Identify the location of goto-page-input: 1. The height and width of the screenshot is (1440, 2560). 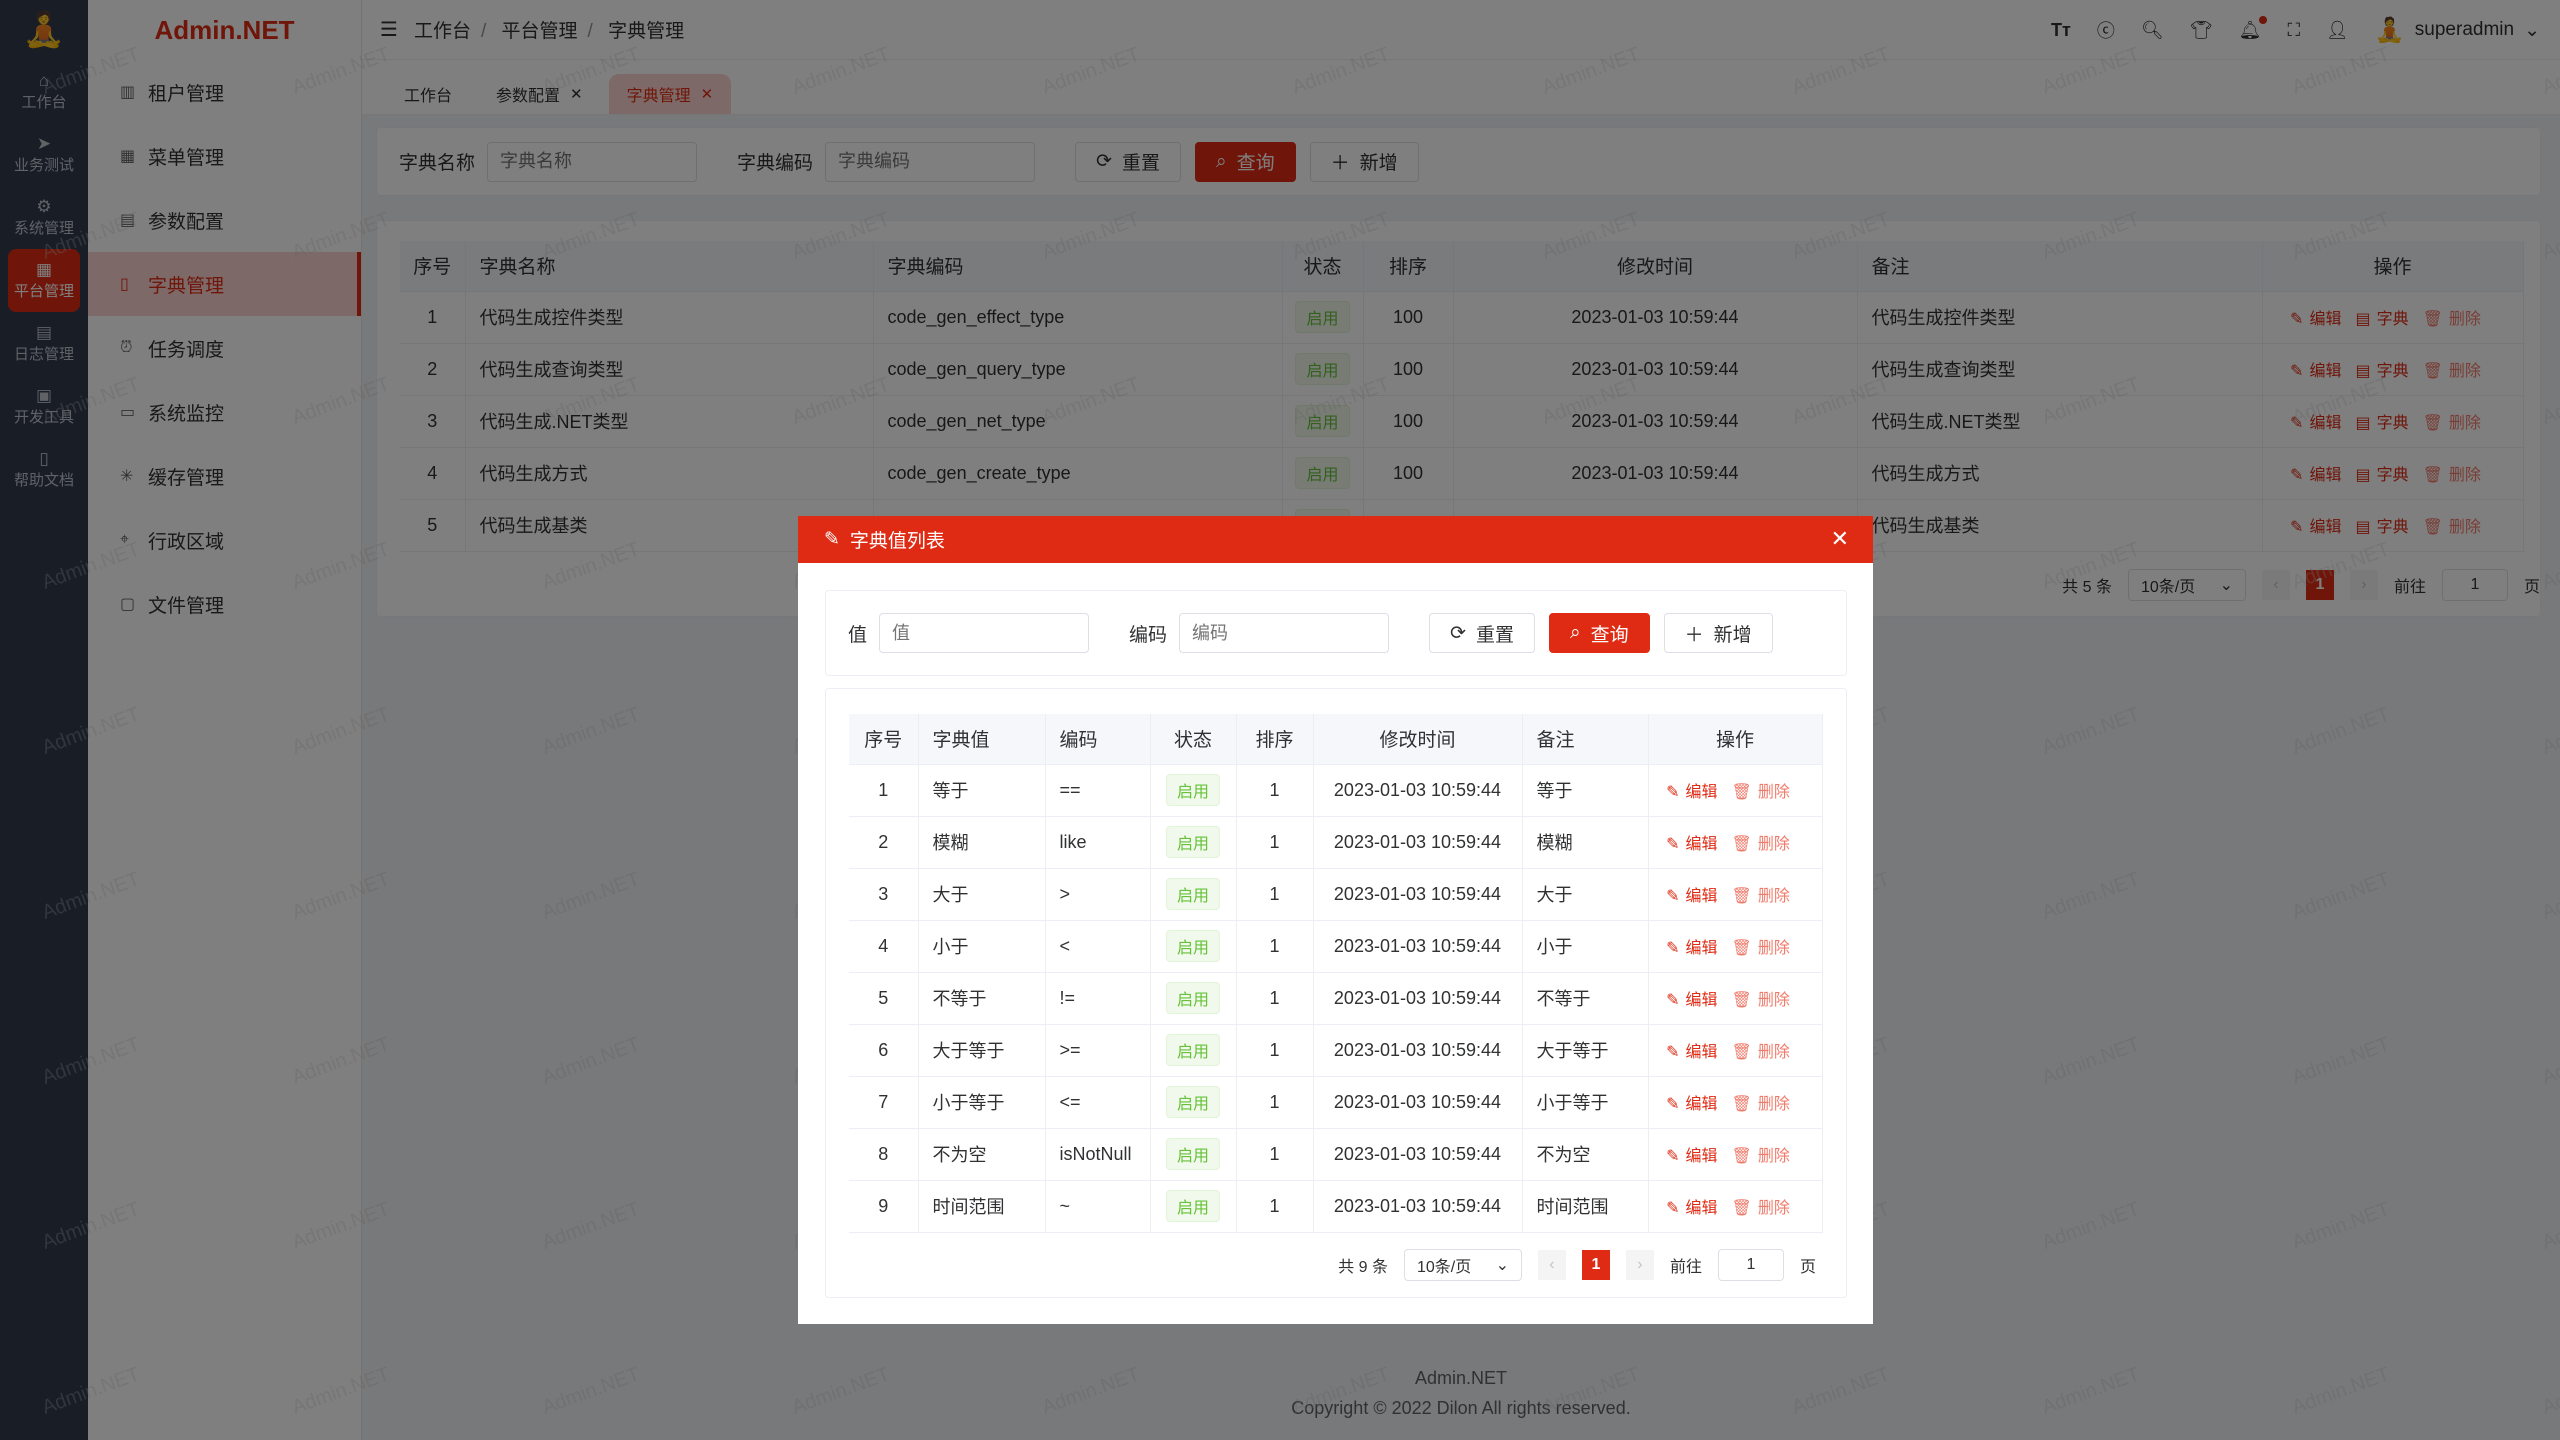
(1750, 1265).